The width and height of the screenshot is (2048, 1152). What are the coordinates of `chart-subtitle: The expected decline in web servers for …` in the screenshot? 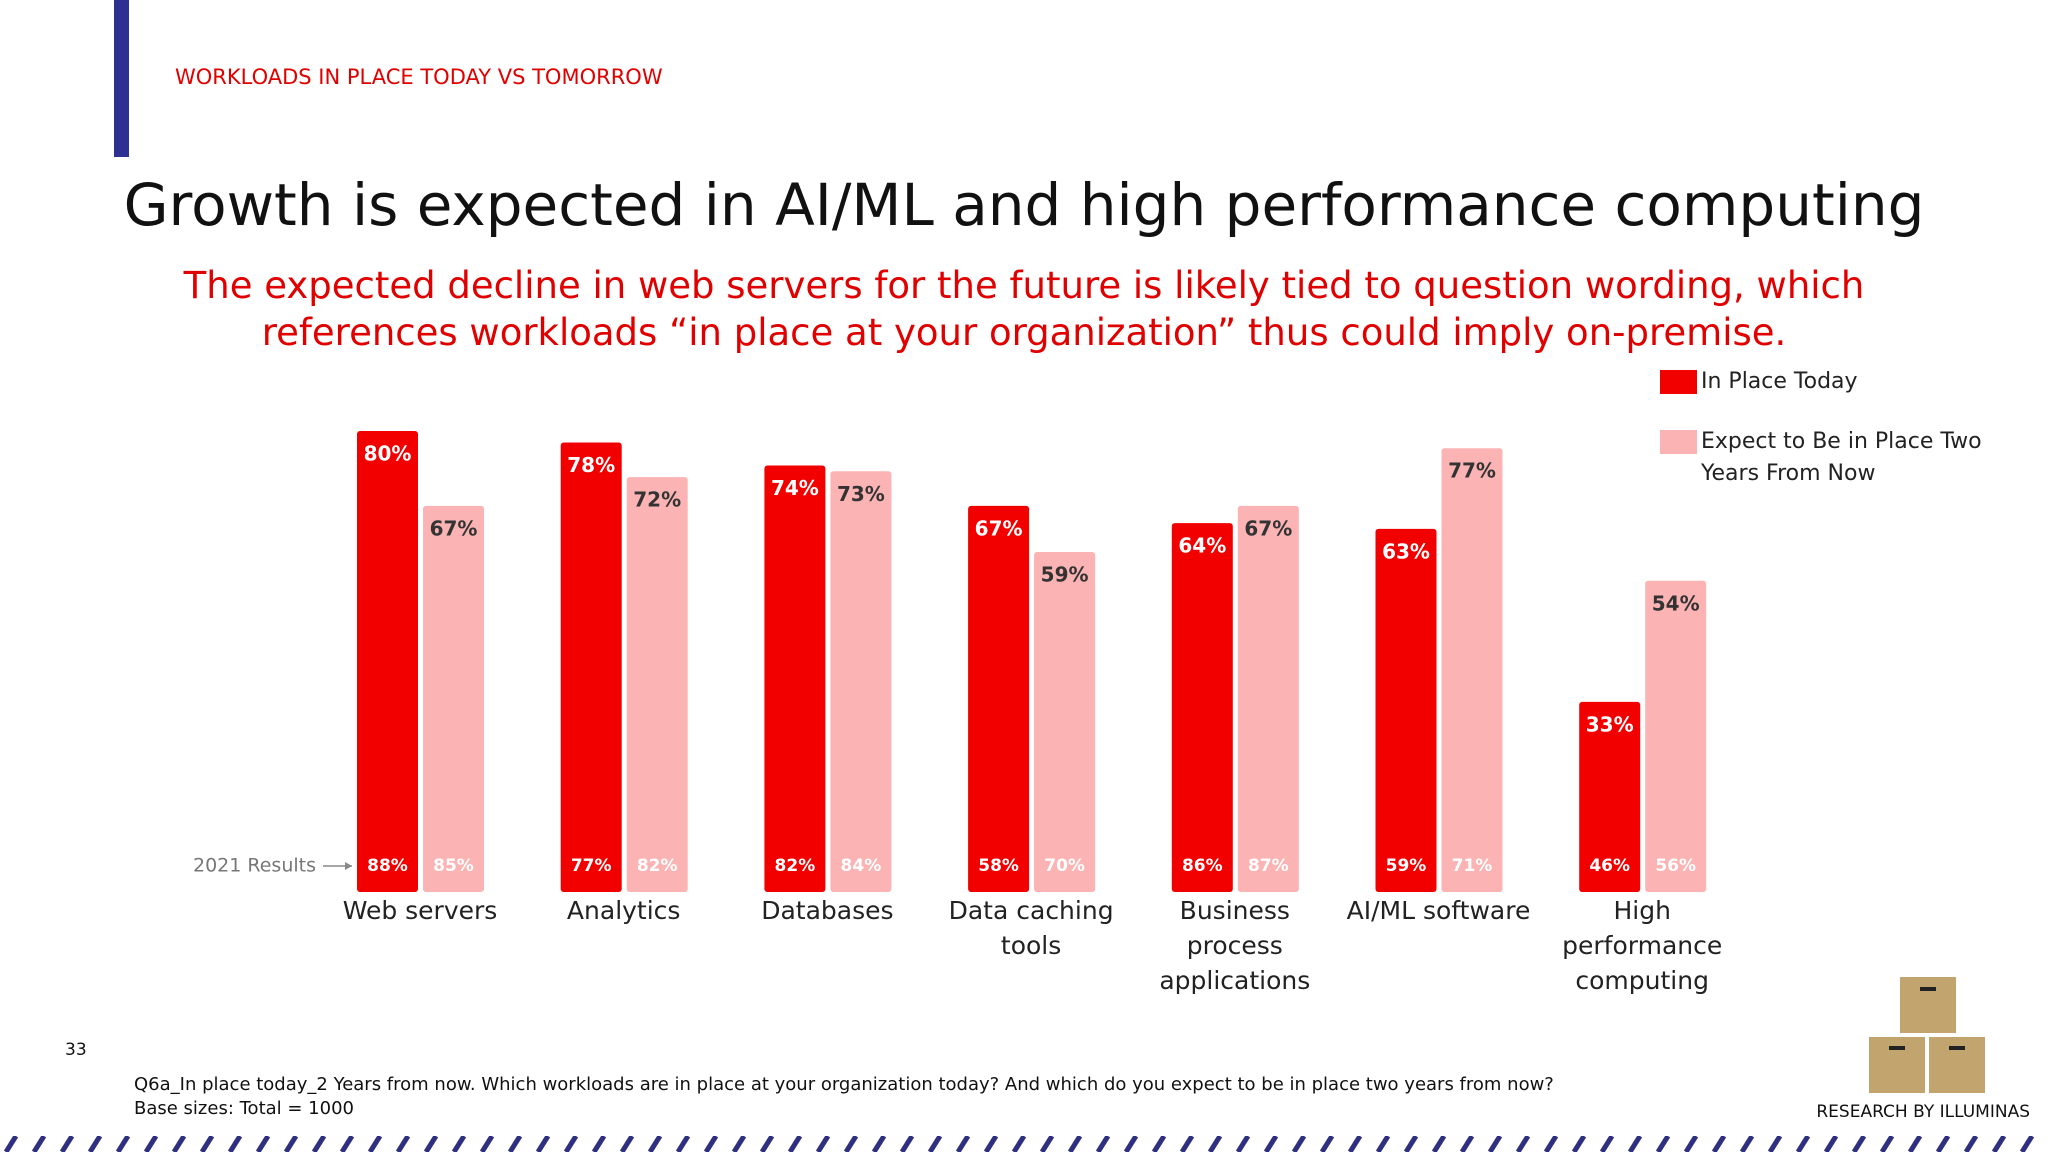 It's located at (1024, 309).